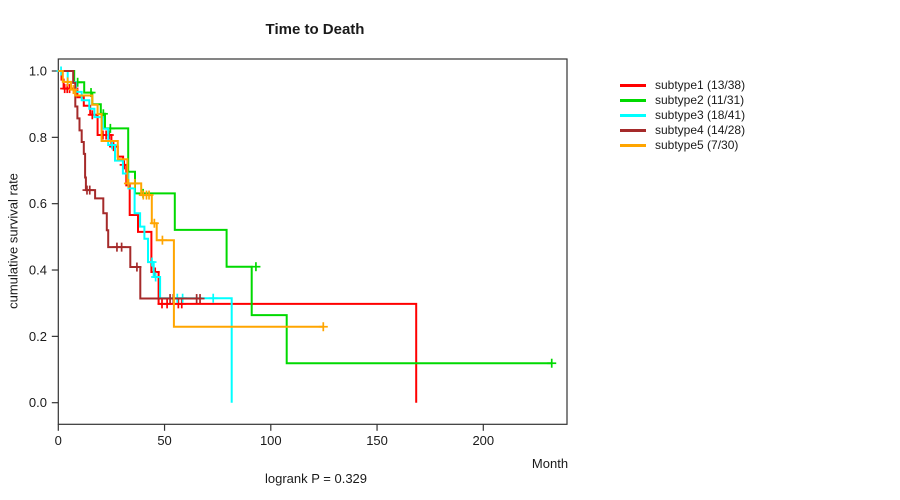 This screenshot has height=500, width=900. What do you see at coordinates (377, 440) in the screenshot?
I see `x-tick-label: 150` at bounding box center [377, 440].